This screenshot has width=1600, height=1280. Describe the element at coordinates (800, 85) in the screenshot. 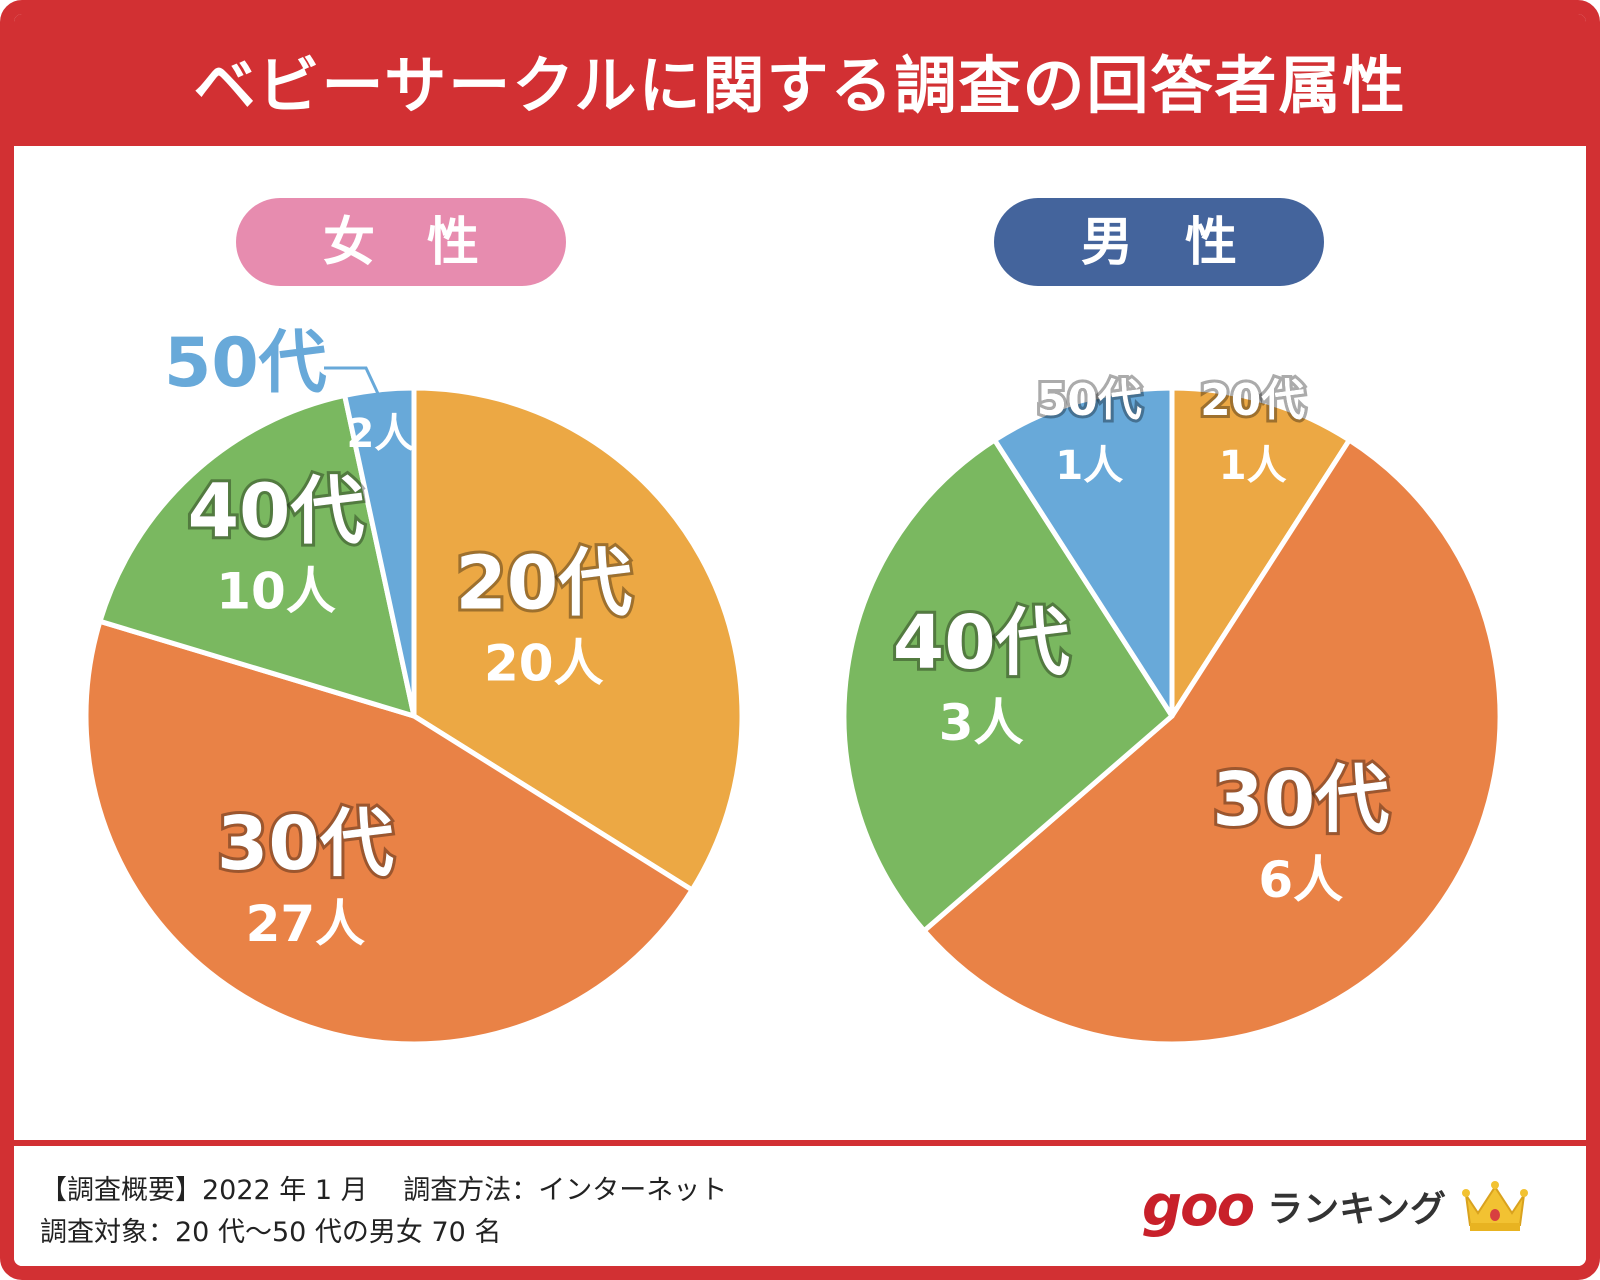

I see `page-title: ベビーサークルに関する調査の回答者属性` at that location.